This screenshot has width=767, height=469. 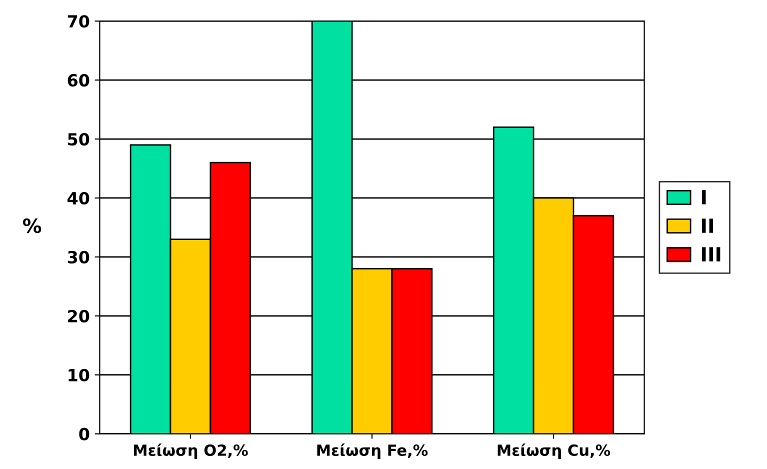 I want to click on y-tick-label: 10, so click(x=79, y=375).